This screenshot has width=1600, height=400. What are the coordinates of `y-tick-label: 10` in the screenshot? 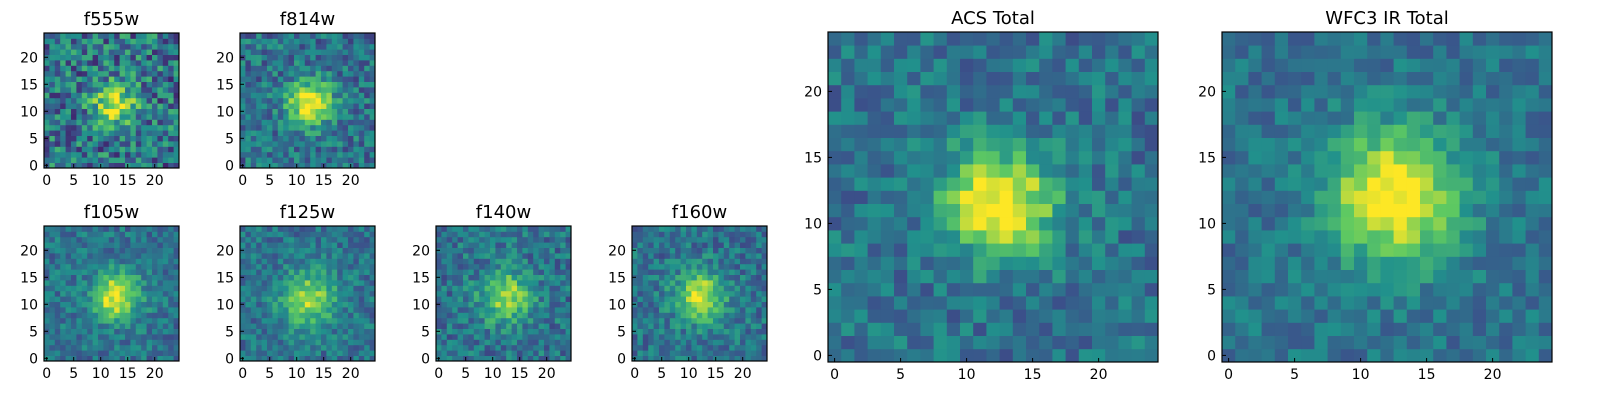 It's located at (421, 305).